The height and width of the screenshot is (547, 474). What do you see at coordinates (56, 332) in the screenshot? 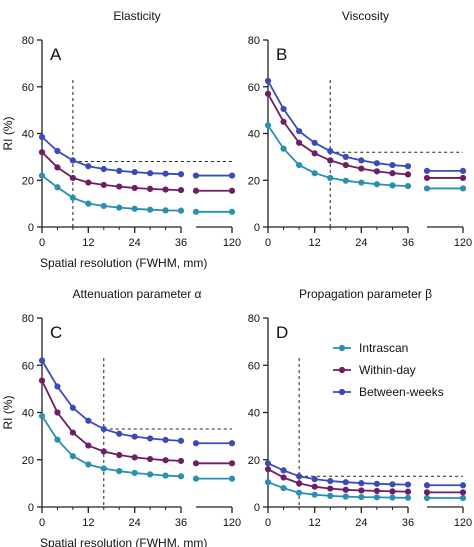
I see `panel-letter: C` at bounding box center [56, 332].